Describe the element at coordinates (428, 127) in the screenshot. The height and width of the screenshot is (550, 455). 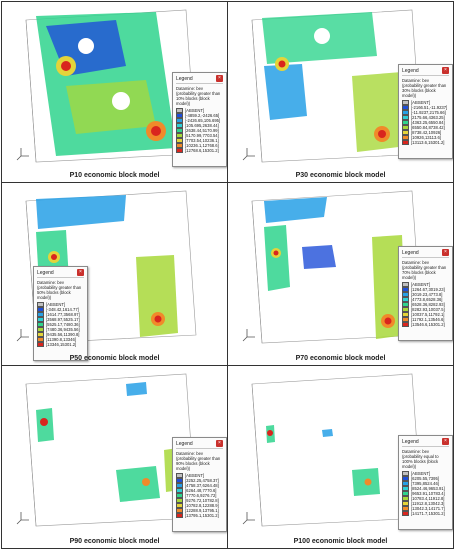
I see `legend-item-label: [6550.84,8738.42]` at that location.